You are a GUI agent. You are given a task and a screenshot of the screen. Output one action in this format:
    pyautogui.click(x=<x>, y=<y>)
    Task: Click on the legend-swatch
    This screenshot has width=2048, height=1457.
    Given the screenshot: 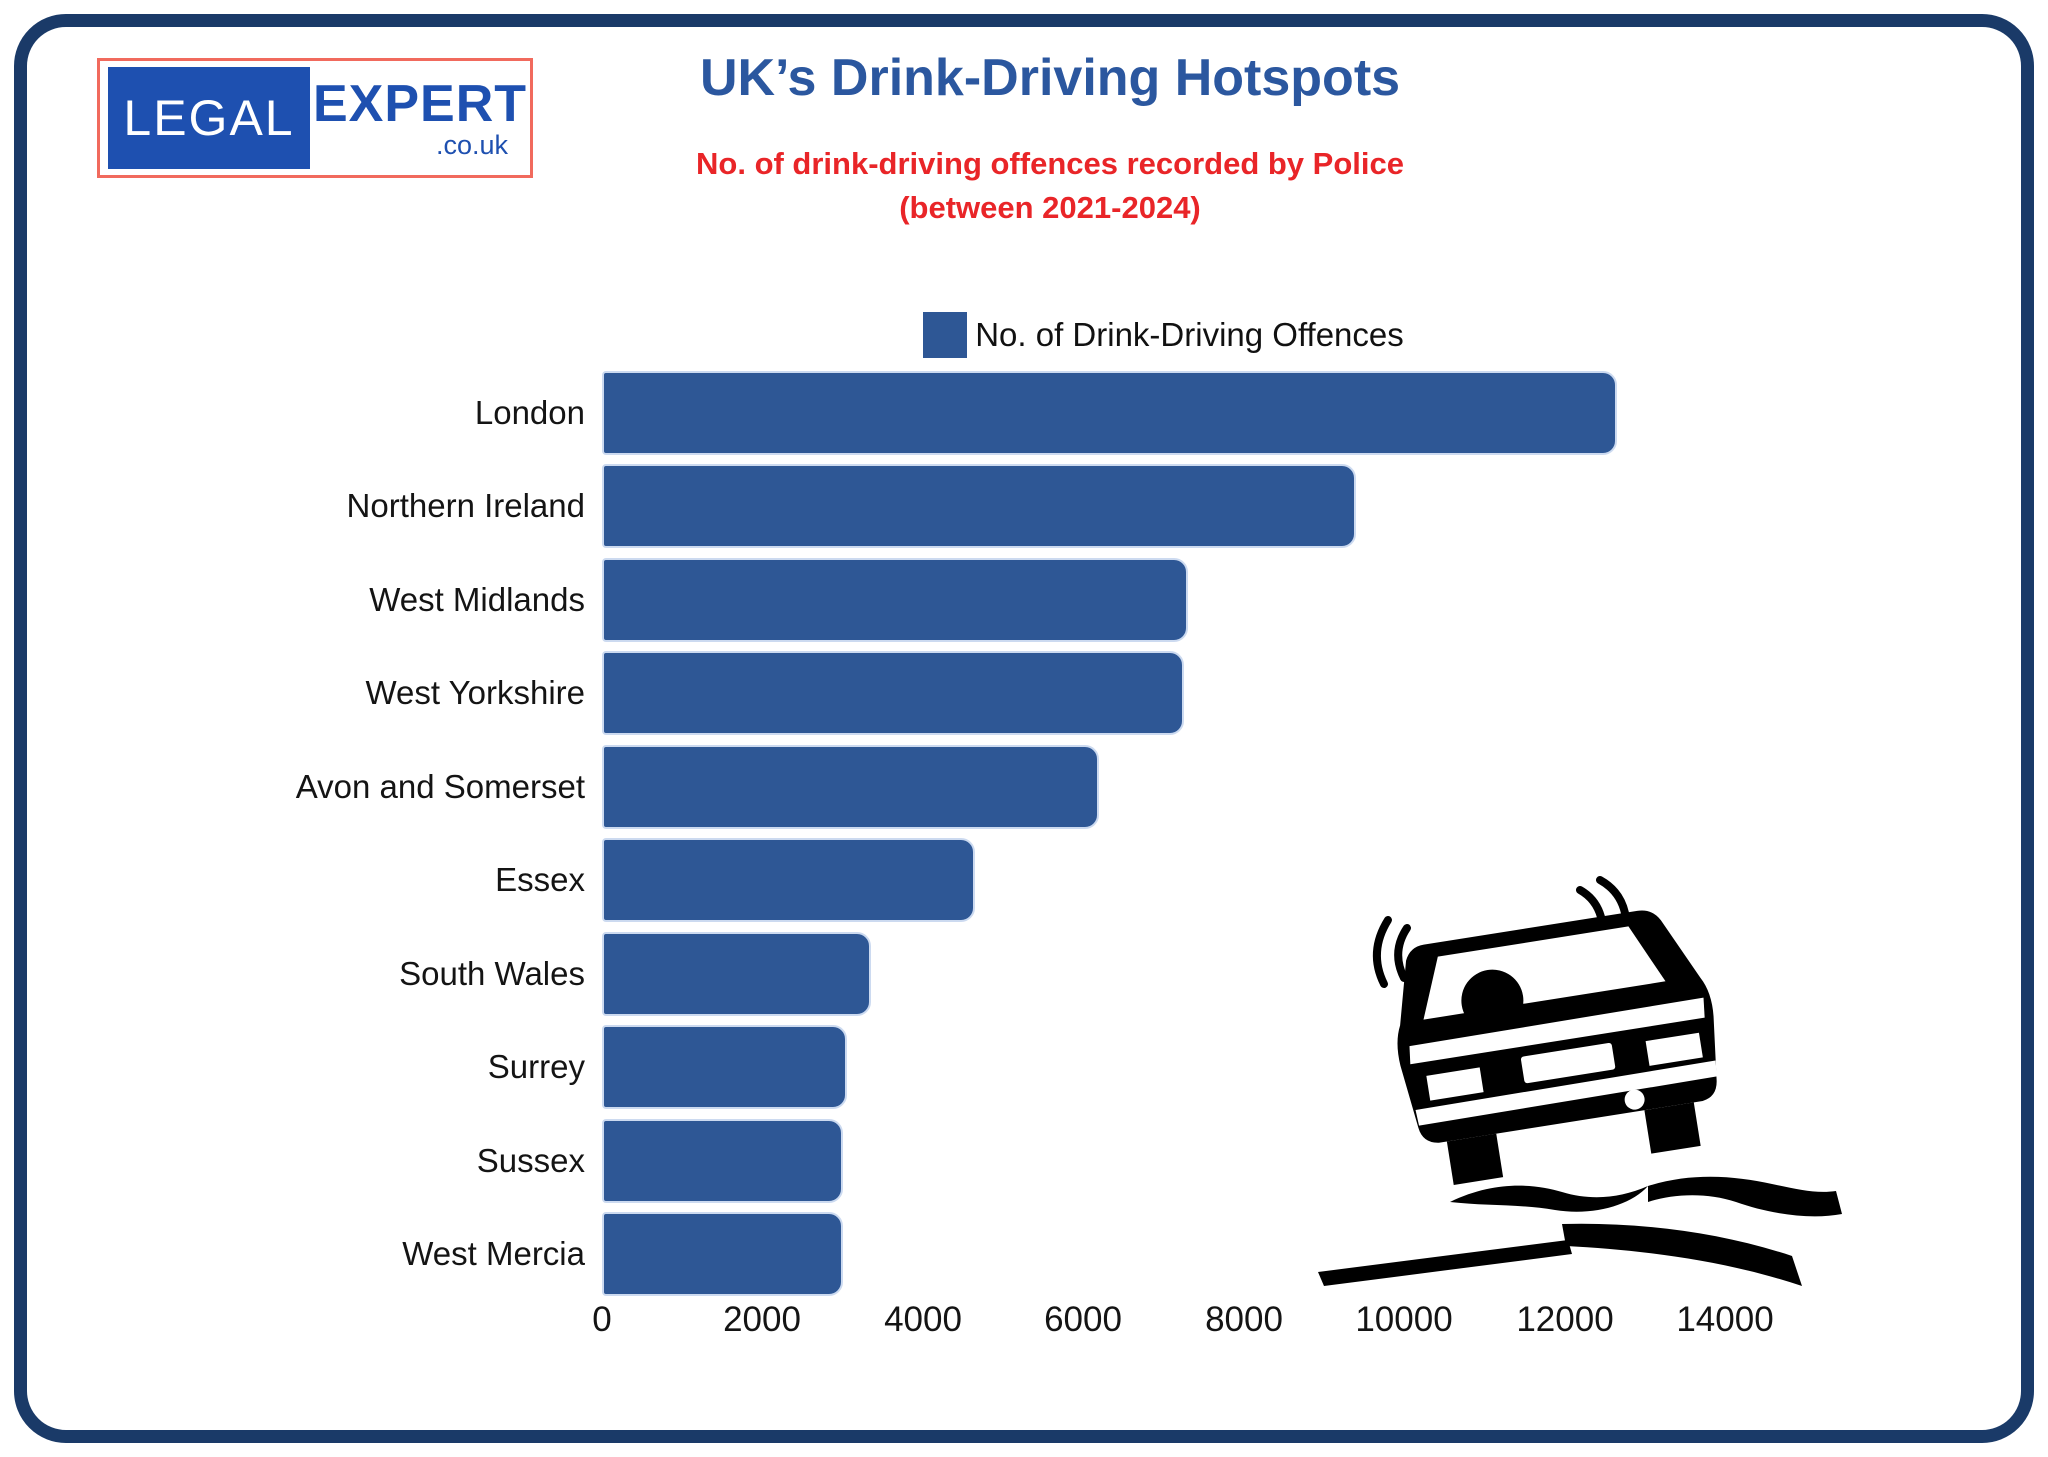 What is the action you would take?
    pyautogui.click(x=945, y=335)
    